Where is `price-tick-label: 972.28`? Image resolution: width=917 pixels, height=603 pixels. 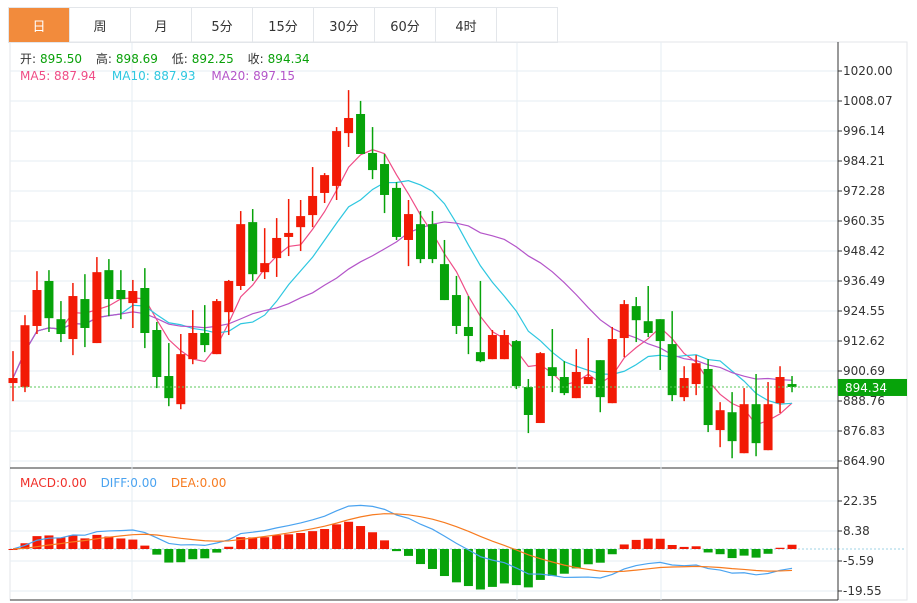
price-tick-label: 972.28 is located at coordinates (864, 191).